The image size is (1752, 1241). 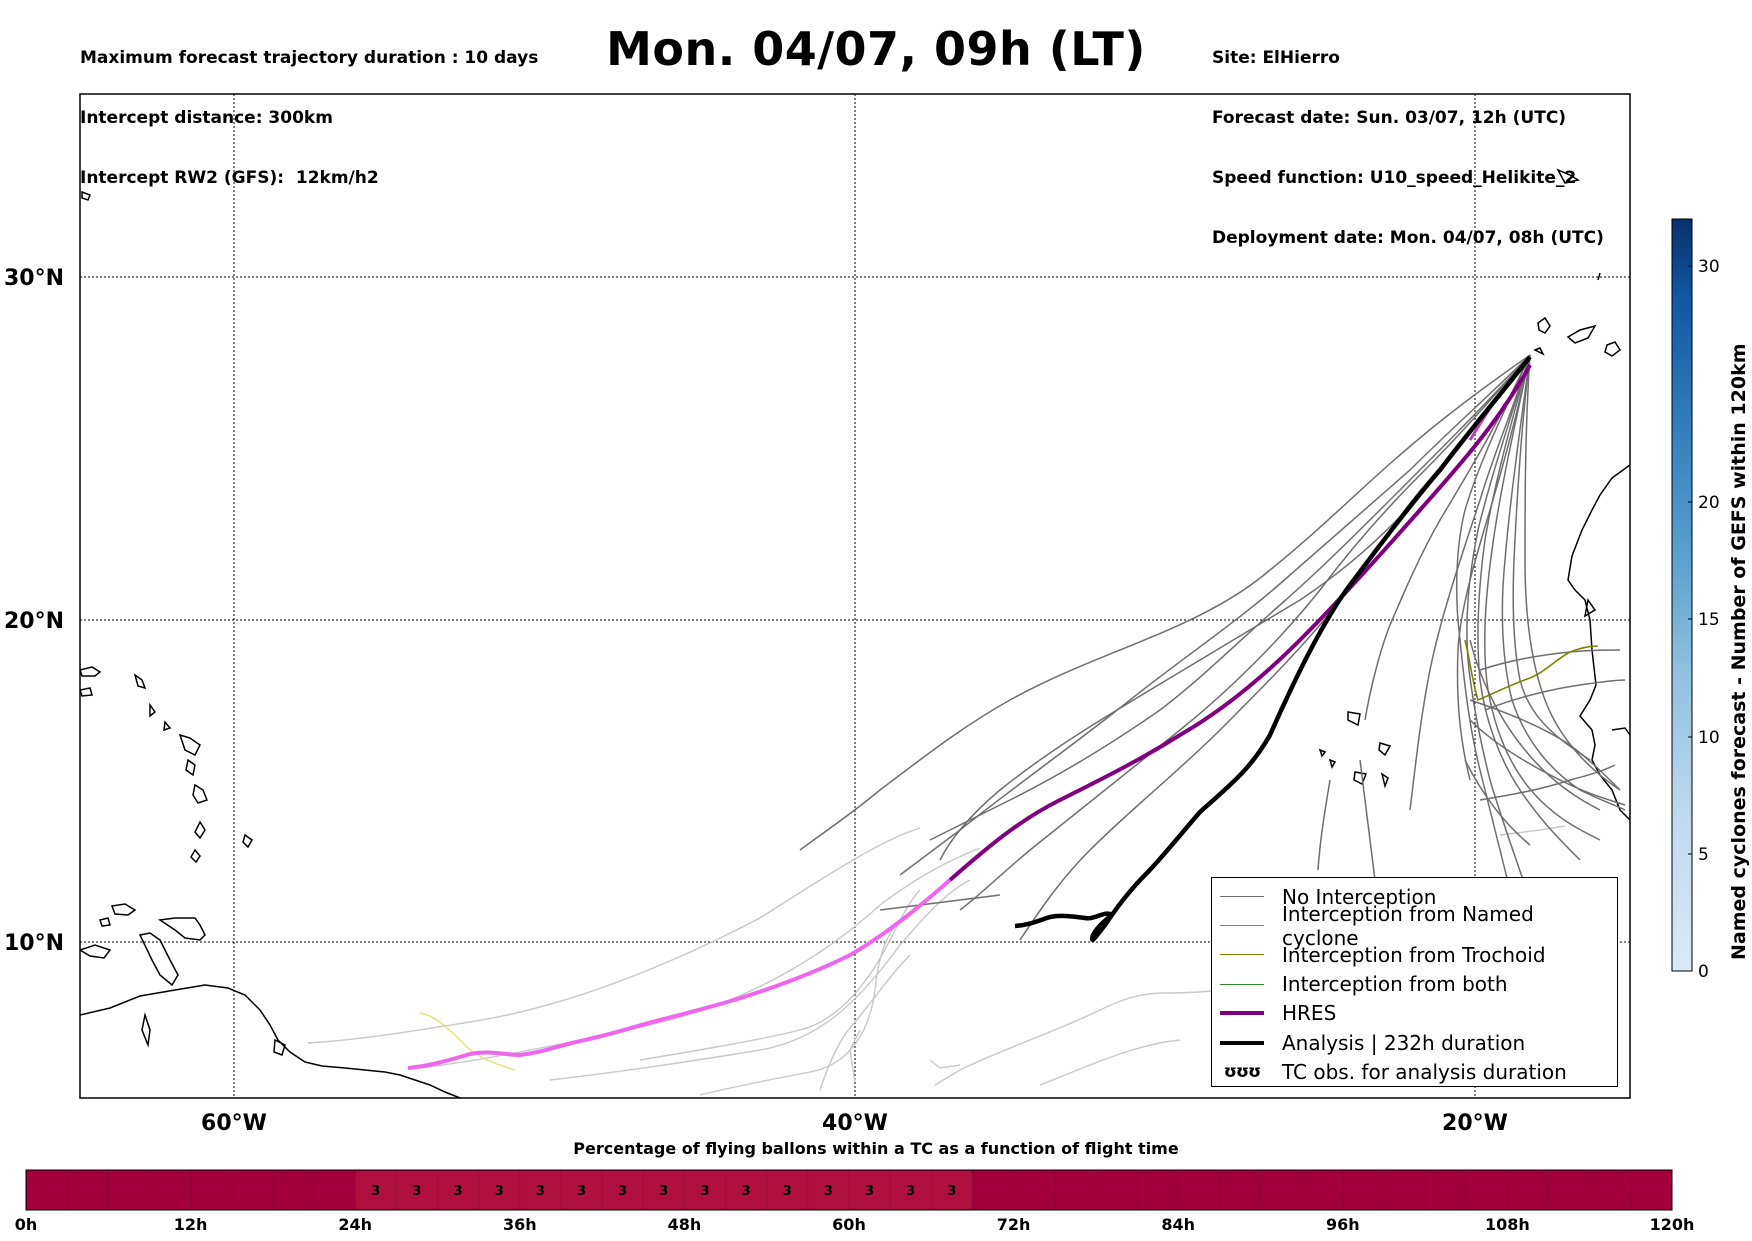 I want to click on legend-label: TC obs. for analysis duration, so click(x=1424, y=1071).